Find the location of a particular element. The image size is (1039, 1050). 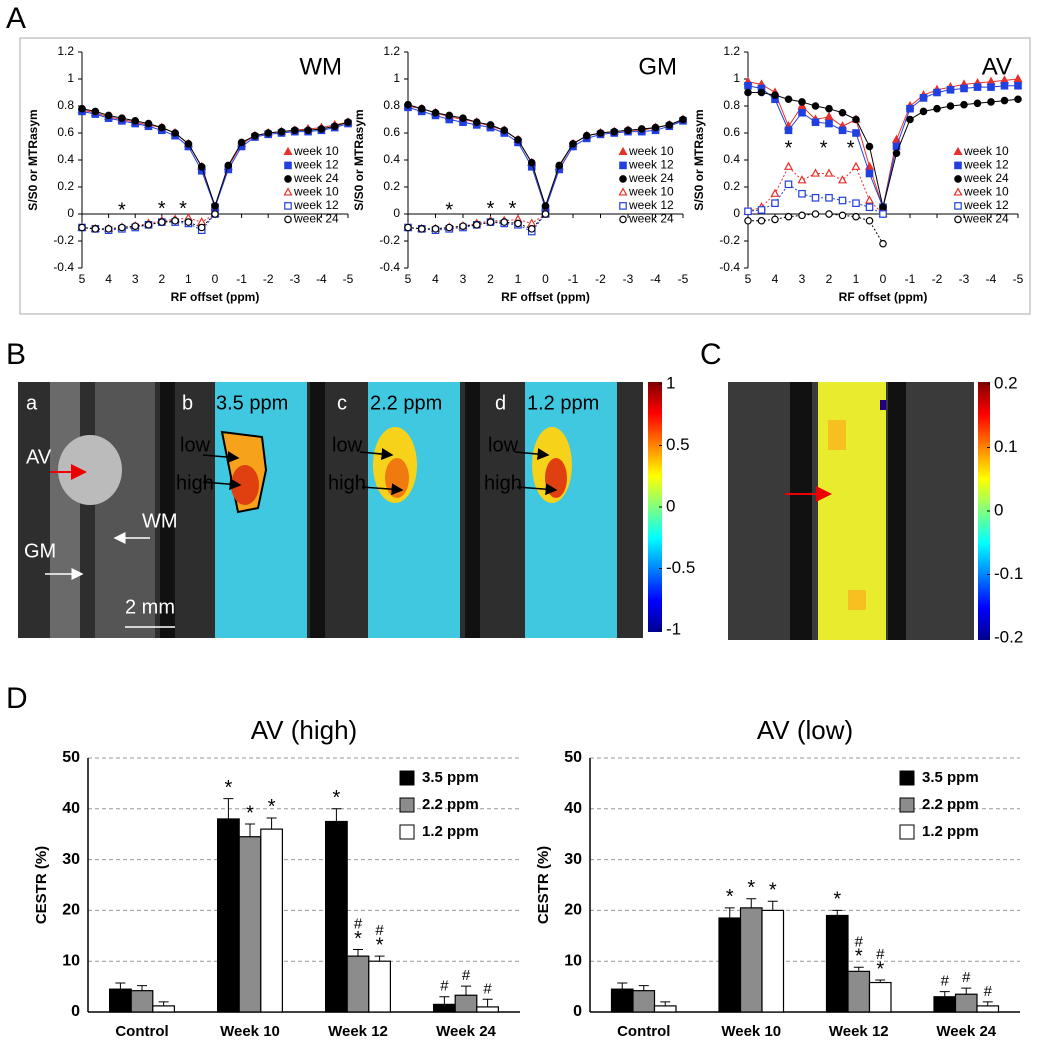

y-tick-label: 0.8 is located at coordinates (731, 105).